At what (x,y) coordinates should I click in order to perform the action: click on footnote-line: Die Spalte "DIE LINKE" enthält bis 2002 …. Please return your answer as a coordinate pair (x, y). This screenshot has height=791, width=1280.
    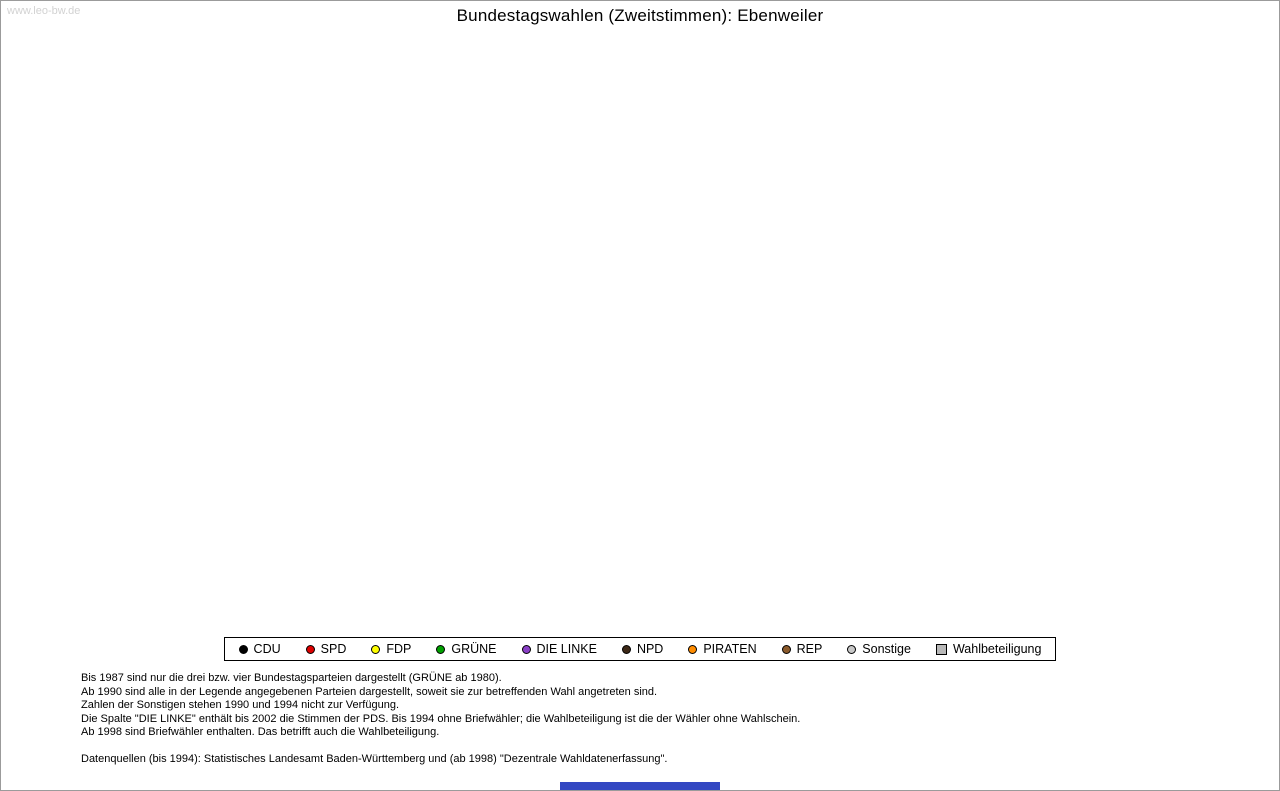
    Looking at the image, I should click on (441, 718).